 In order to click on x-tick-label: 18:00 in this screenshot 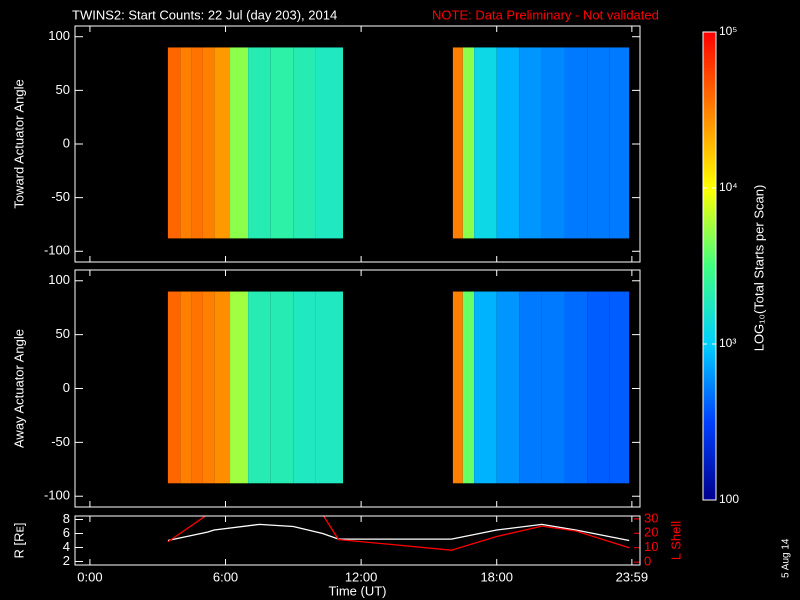, I will do `click(496, 576)`.